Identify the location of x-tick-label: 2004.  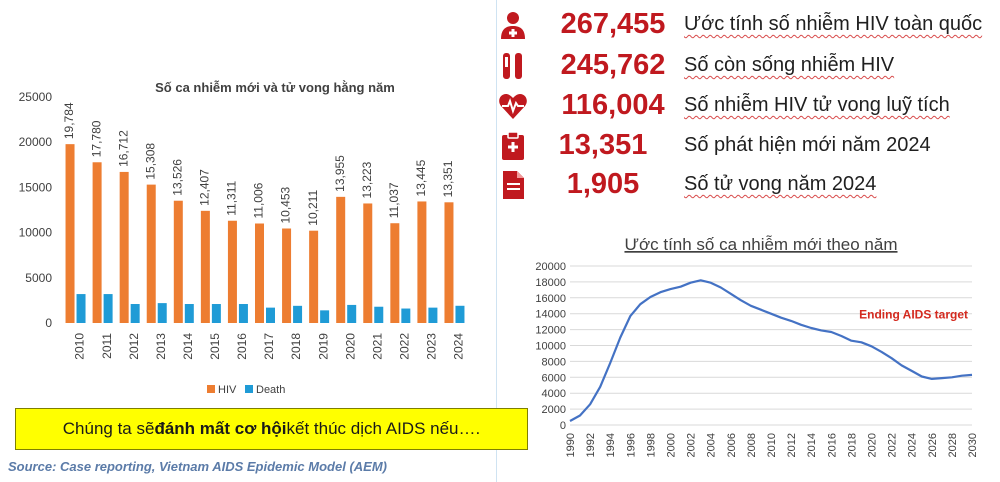
(712, 445).